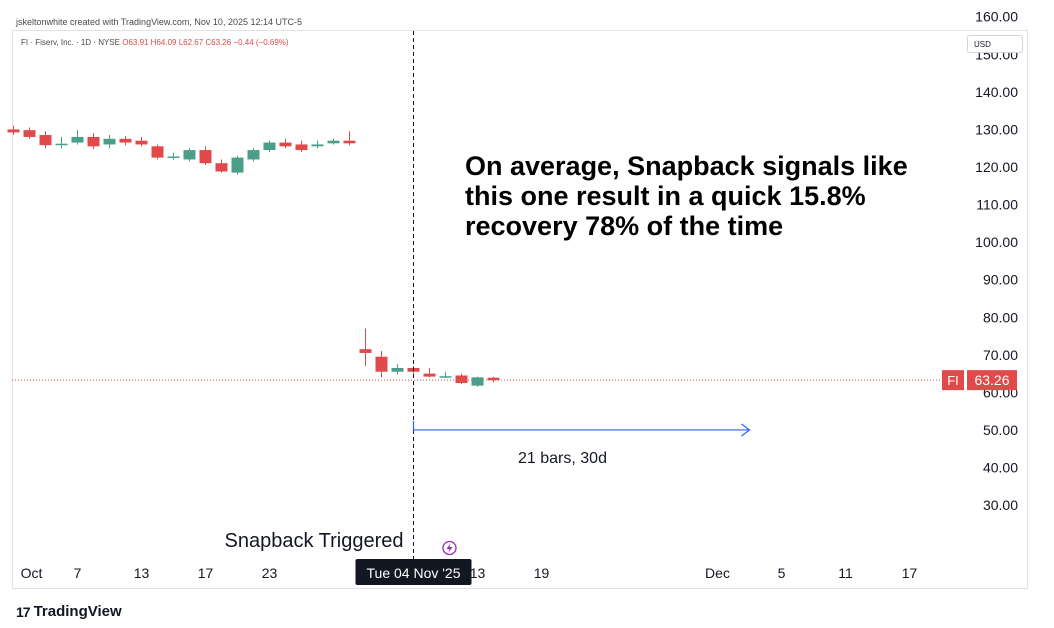  What do you see at coordinates (23, 611) in the screenshot?
I see `tradingview-logo-icon: 17` at bounding box center [23, 611].